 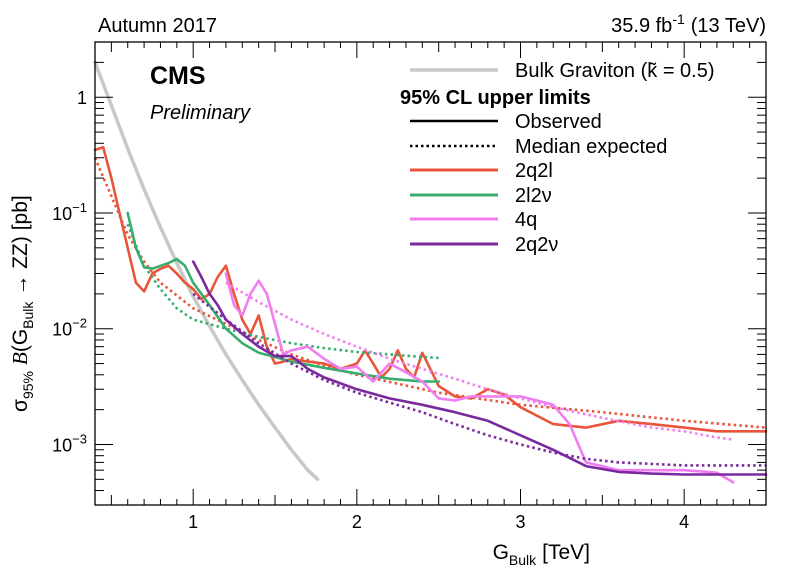 I want to click on x-tick-label: 1, so click(x=193, y=522).